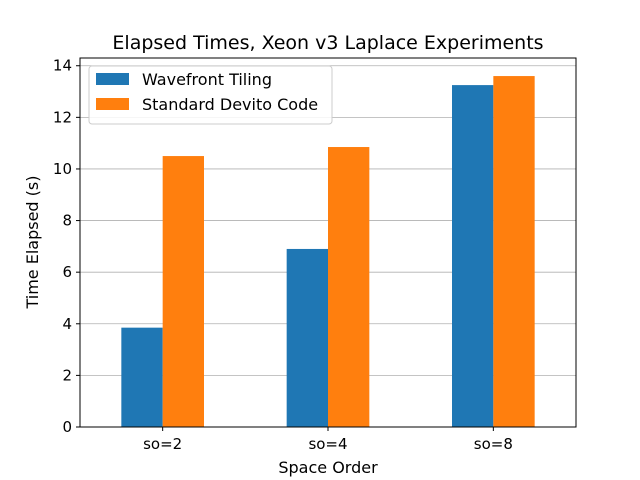  I want to click on y-tick-label: 4, so click(67, 324).